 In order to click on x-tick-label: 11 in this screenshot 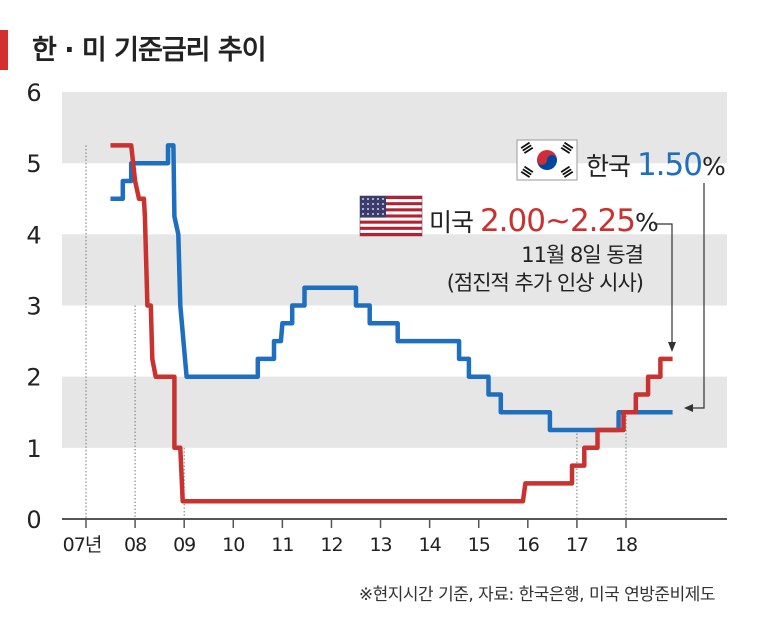, I will do `click(282, 545)`.